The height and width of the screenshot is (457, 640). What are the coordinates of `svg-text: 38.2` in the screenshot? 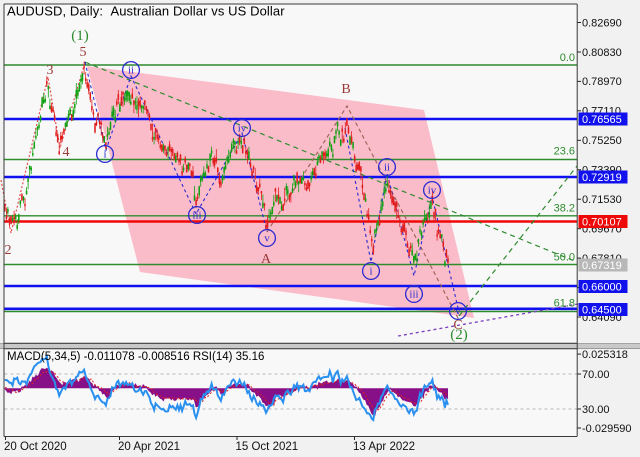 It's located at (564, 209).